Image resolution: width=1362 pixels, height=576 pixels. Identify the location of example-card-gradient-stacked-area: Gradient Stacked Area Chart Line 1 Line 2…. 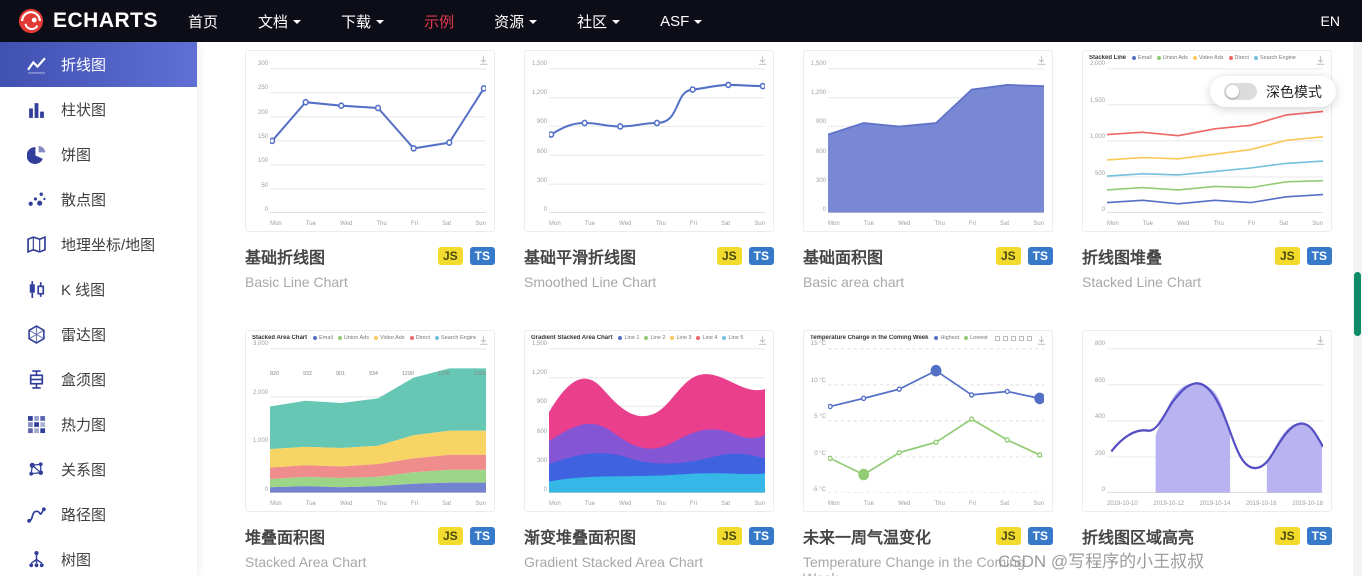
(649, 453).